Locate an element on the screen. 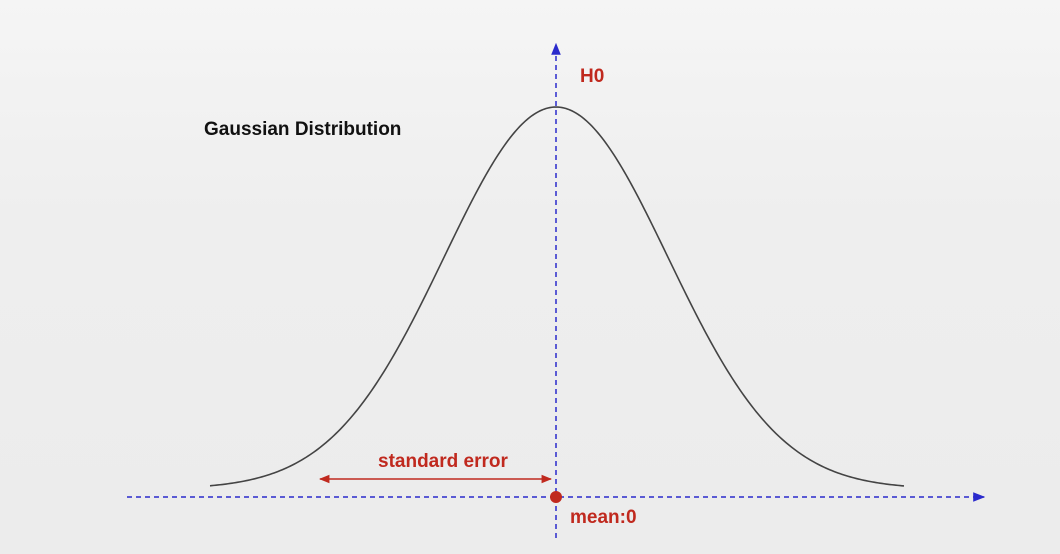 The width and height of the screenshot is (1060, 554). mean-point is located at coordinates (556, 497).